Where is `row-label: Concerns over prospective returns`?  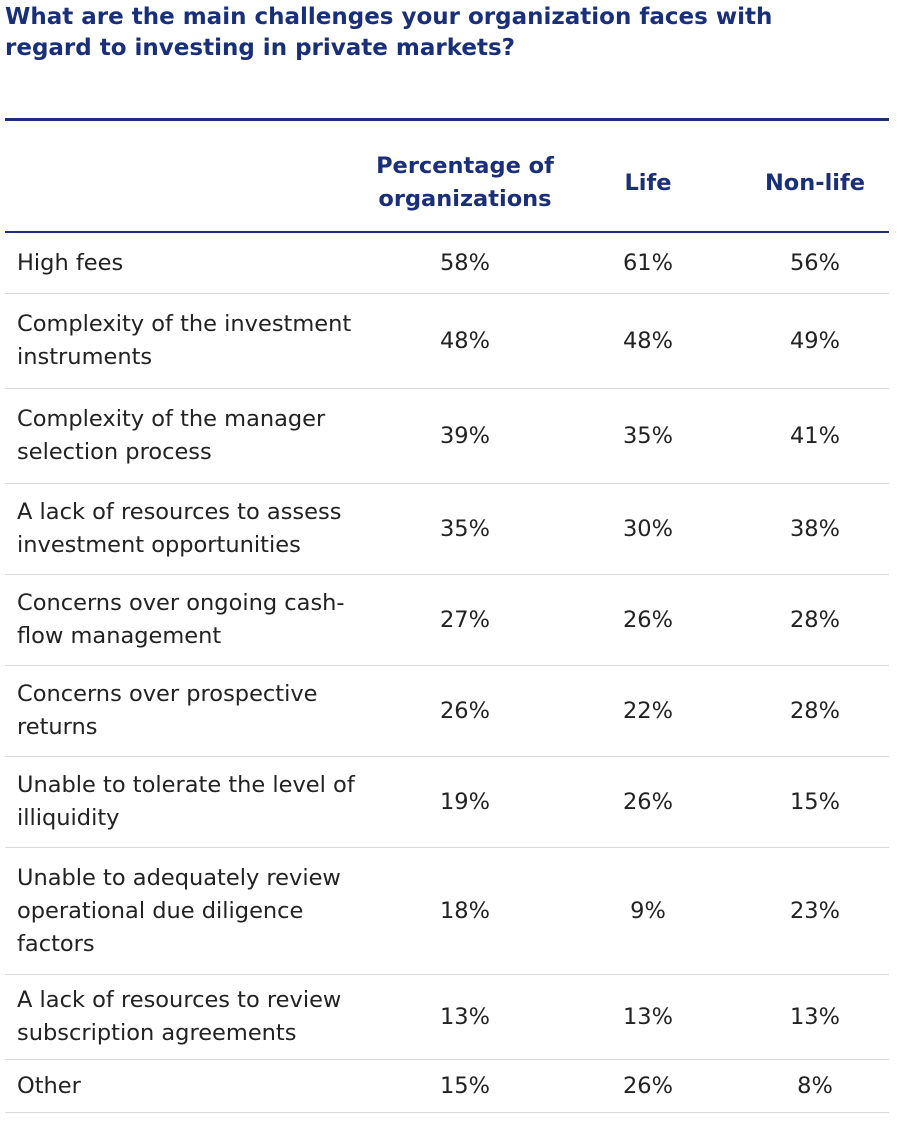 row-label: Concerns over prospective returns is located at coordinates (190, 711).